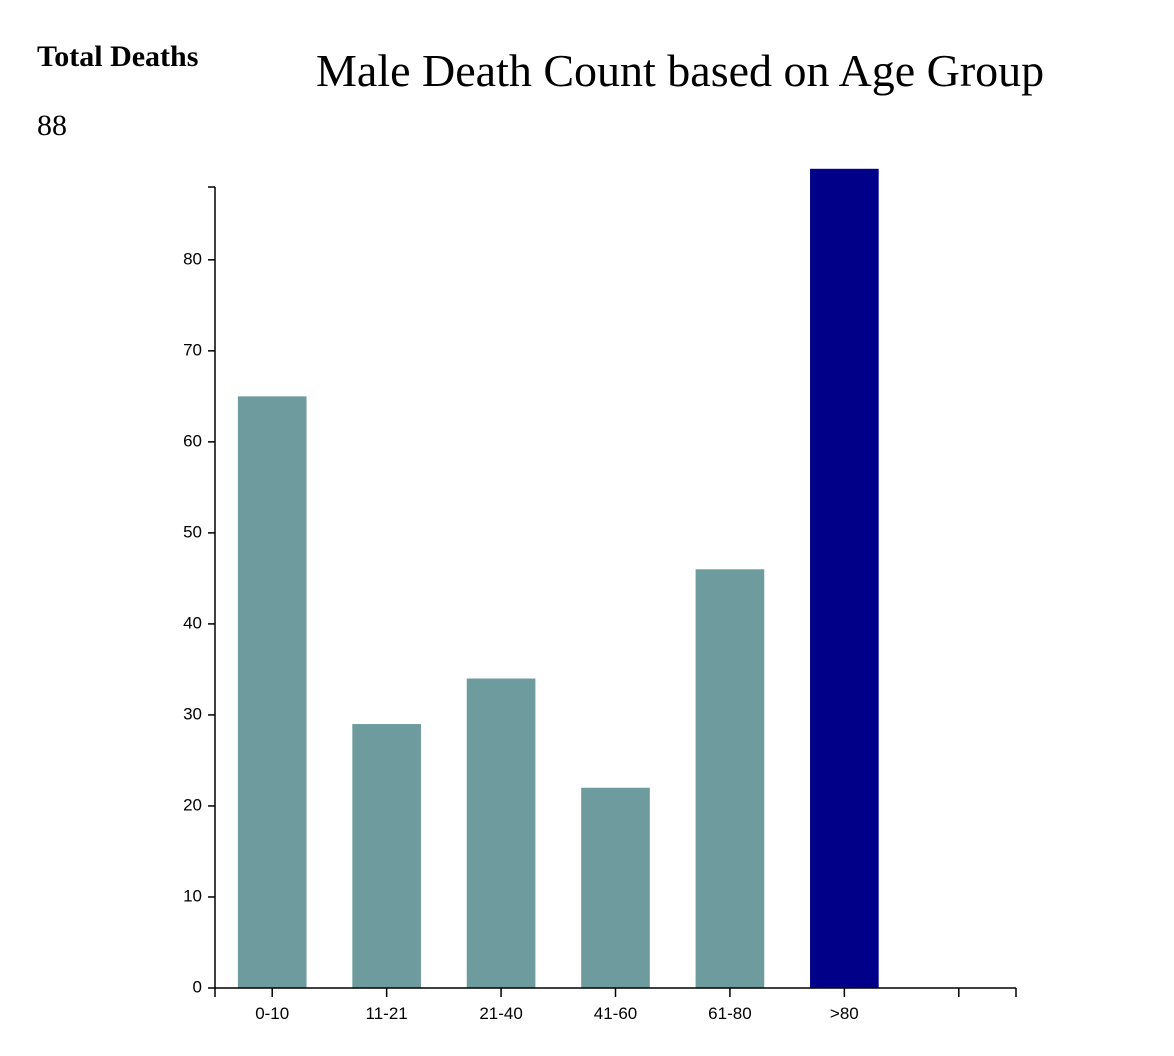 Image resolution: width=1174 pixels, height=1056 pixels. Describe the element at coordinates (192, 531) in the screenshot. I see `y-tick-label-50: 50` at that location.